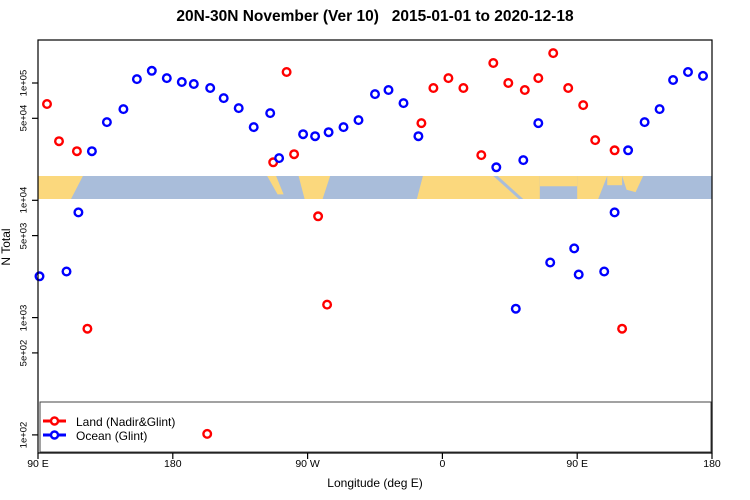 This screenshot has height=500, width=750. I want to click on y-tick-label: 1e+03, so click(24, 317).